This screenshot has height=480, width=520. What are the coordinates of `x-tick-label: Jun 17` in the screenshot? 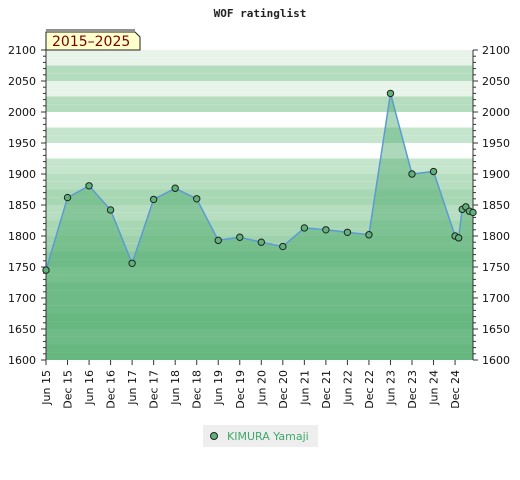 It's located at (132, 388).